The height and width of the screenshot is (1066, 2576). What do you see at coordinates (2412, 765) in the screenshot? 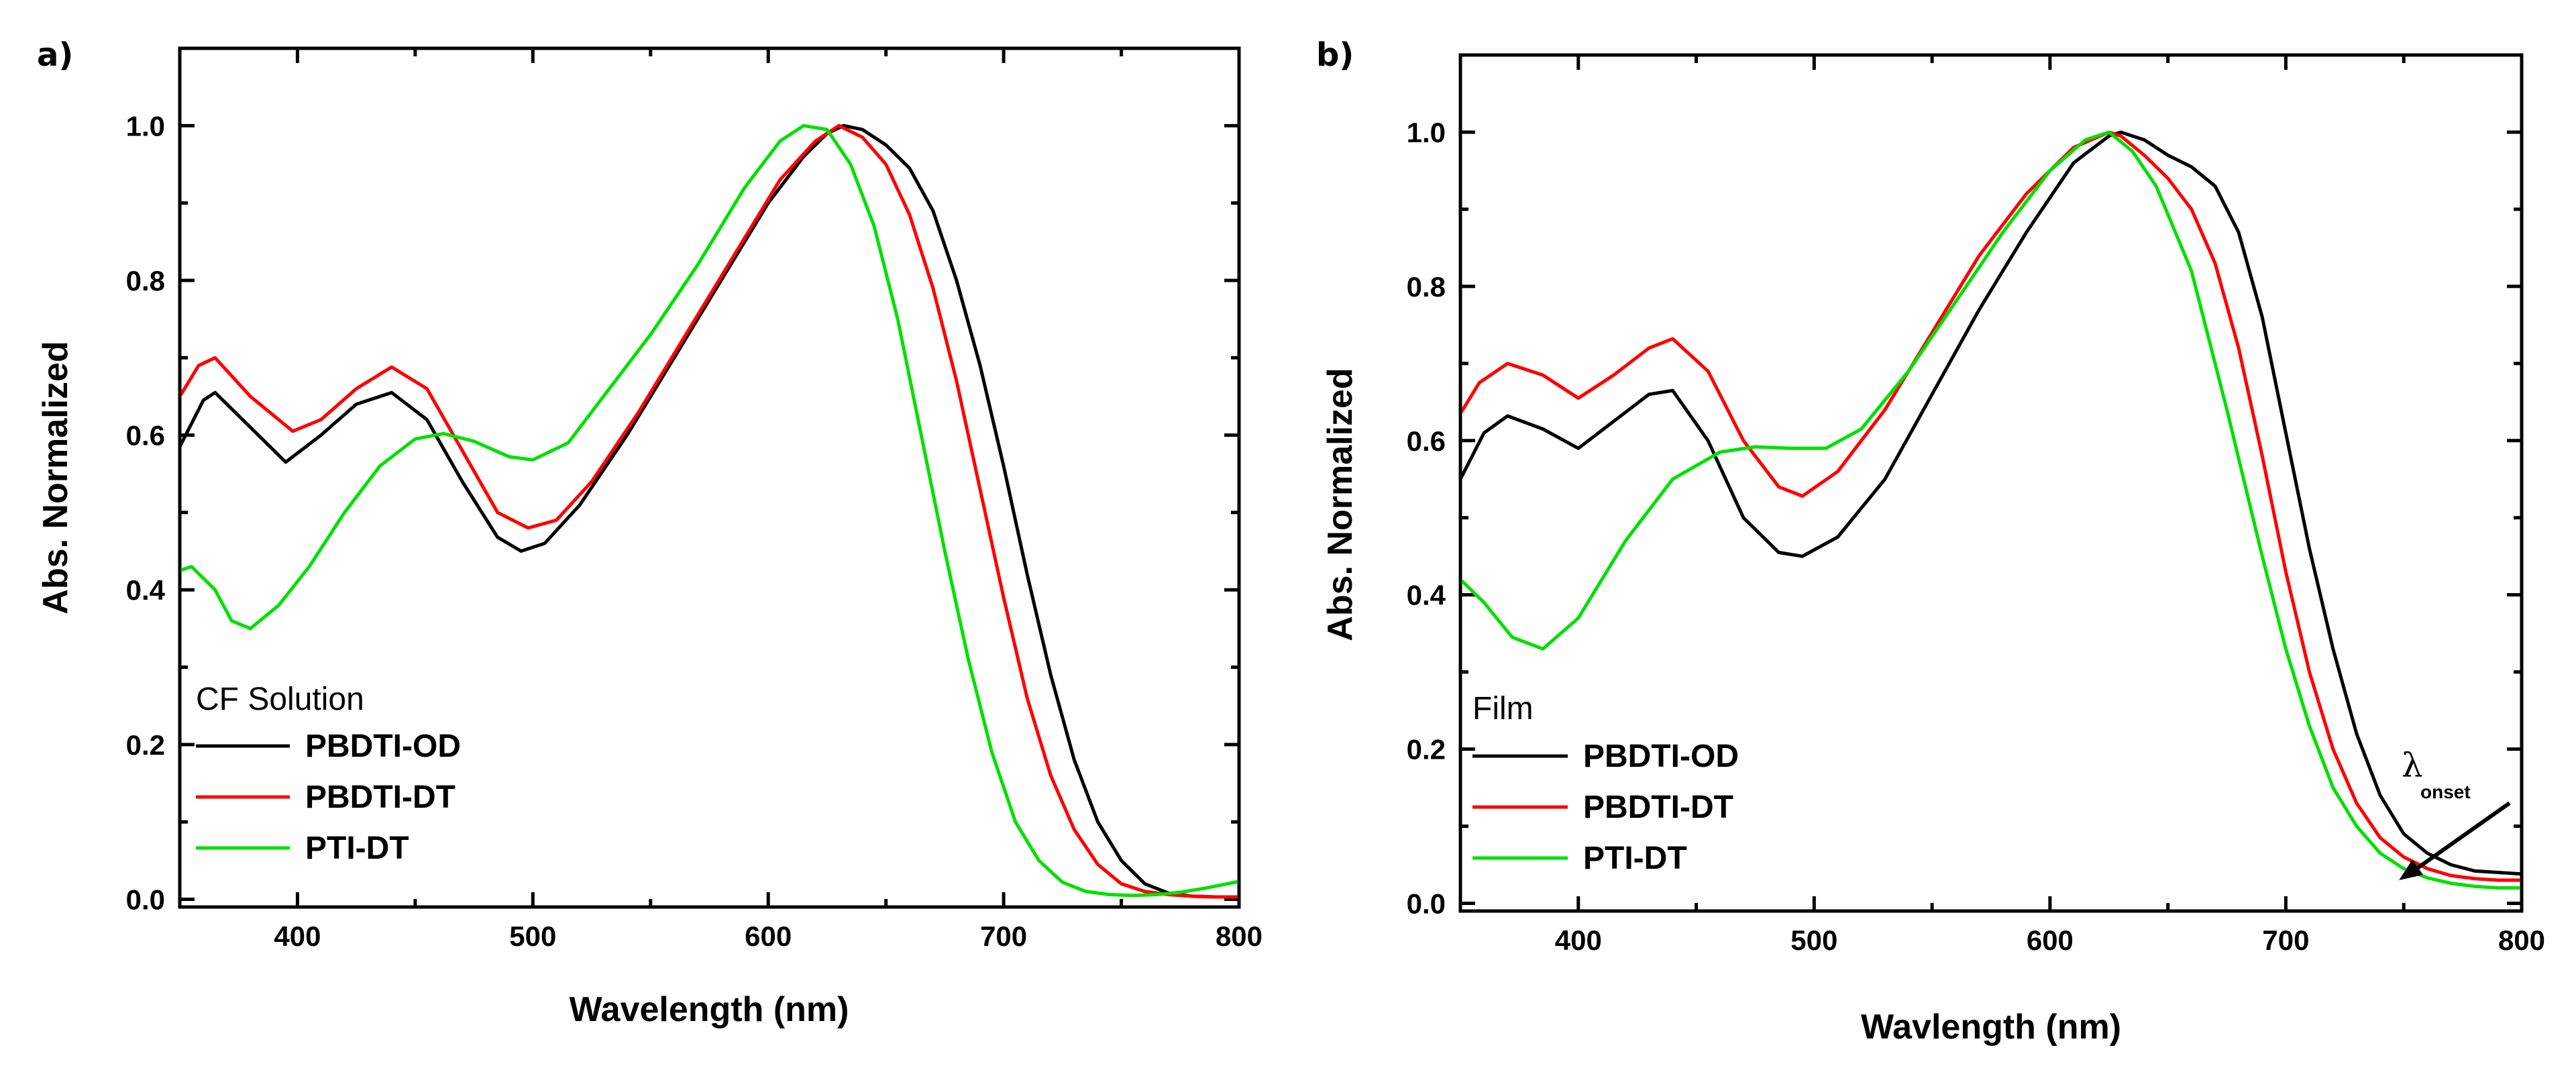
I see `onset-label: λ` at bounding box center [2412, 765].